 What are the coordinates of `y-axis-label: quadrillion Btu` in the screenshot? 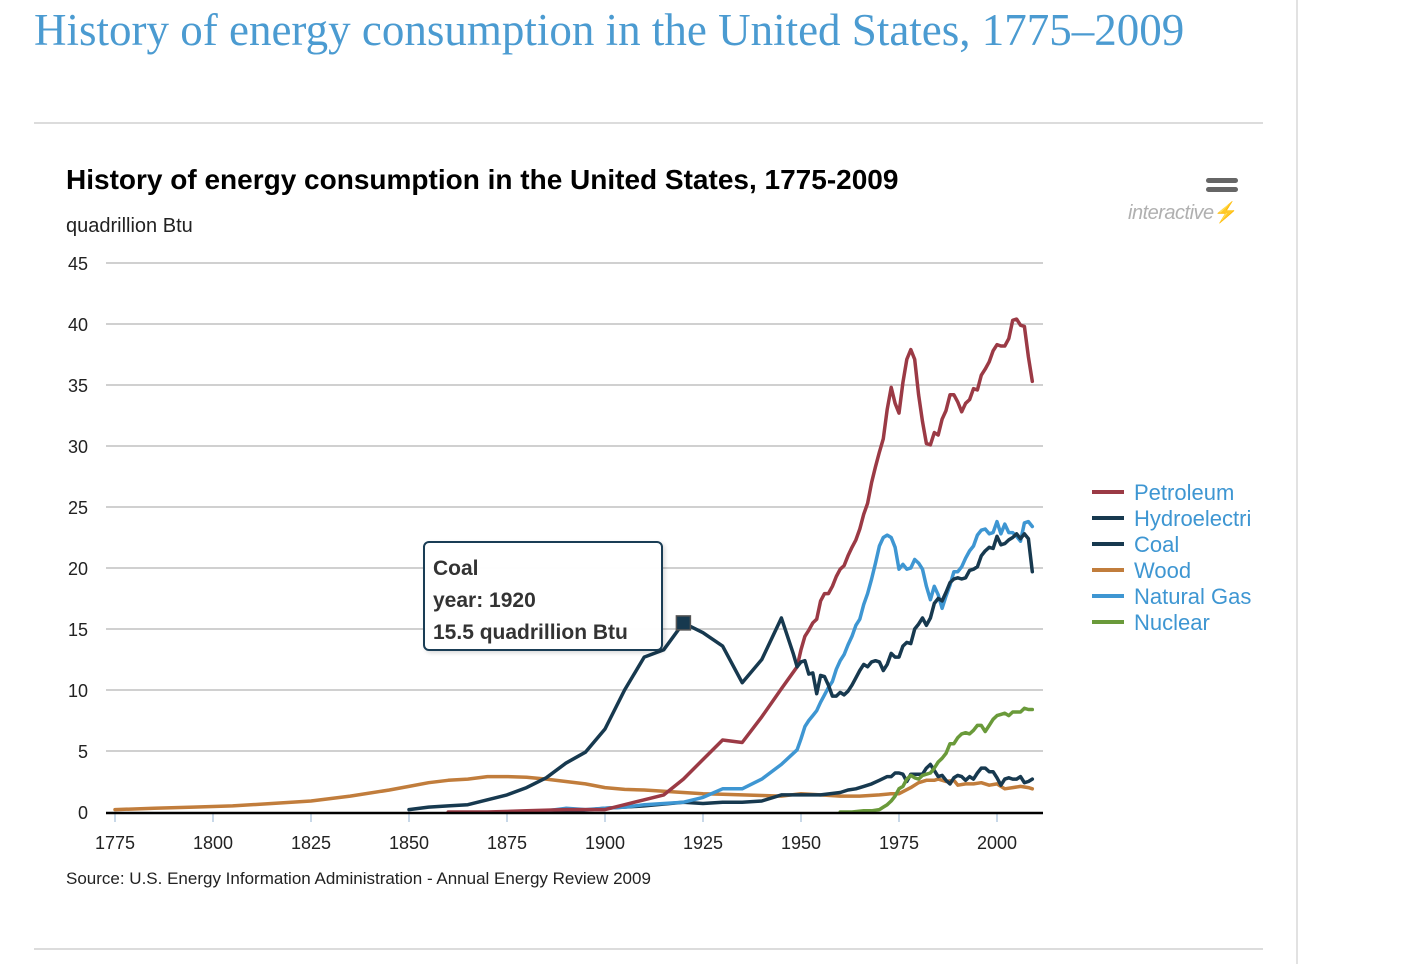 It's located at (129, 226).